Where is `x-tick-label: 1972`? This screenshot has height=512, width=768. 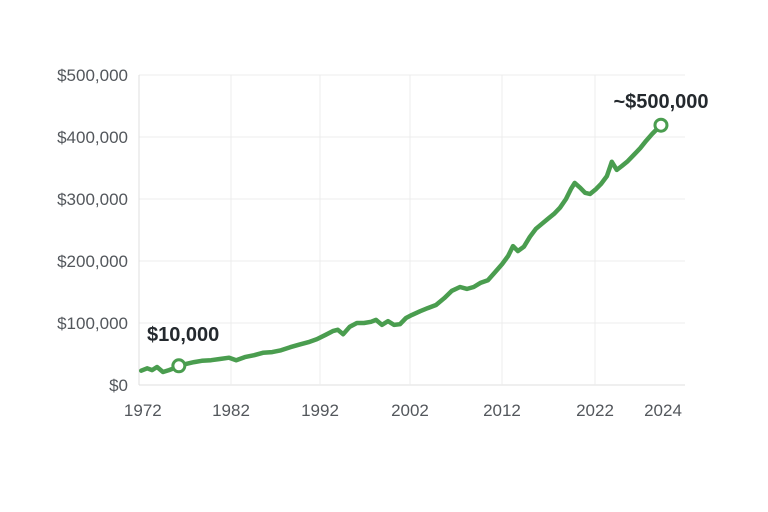 x-tick-label: 1972 is located at coordinates (143, 410).